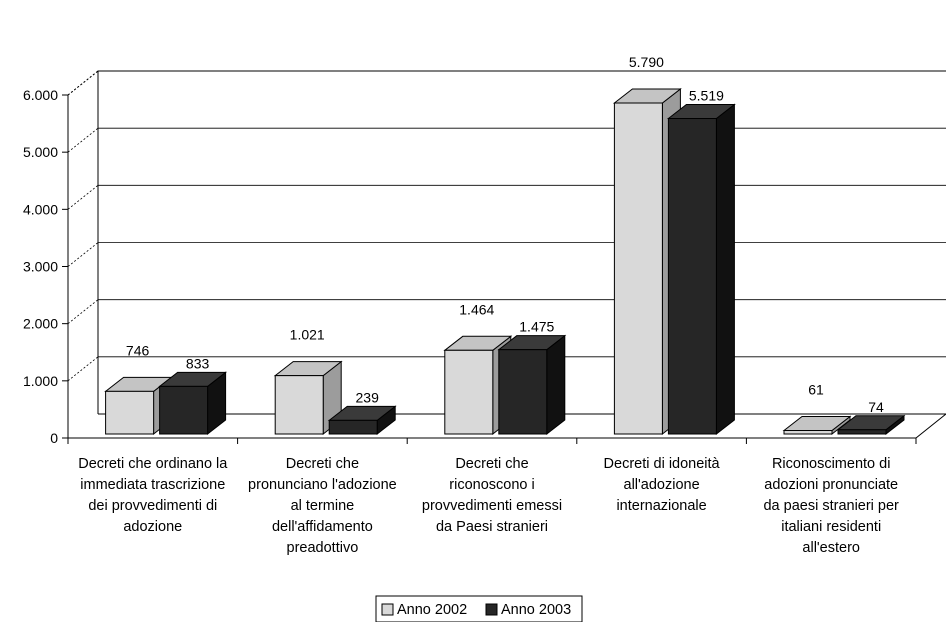 This screenshot has height=622, width=946. I want to click on y-tick-label: 0, so click(54, 438).